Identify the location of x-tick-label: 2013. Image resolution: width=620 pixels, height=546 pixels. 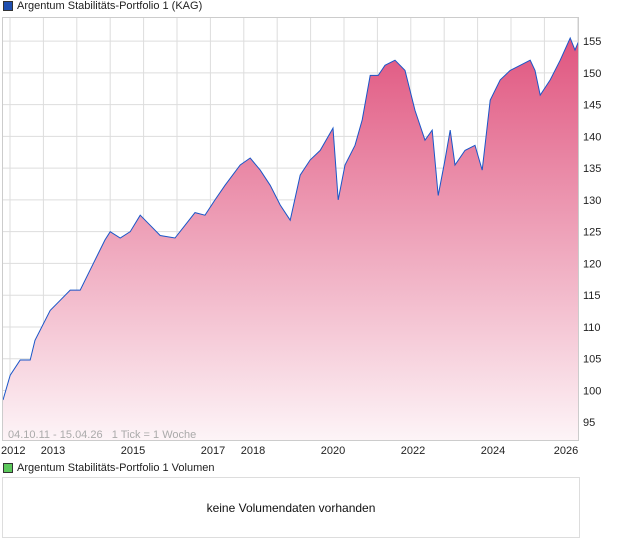
(53, 451).